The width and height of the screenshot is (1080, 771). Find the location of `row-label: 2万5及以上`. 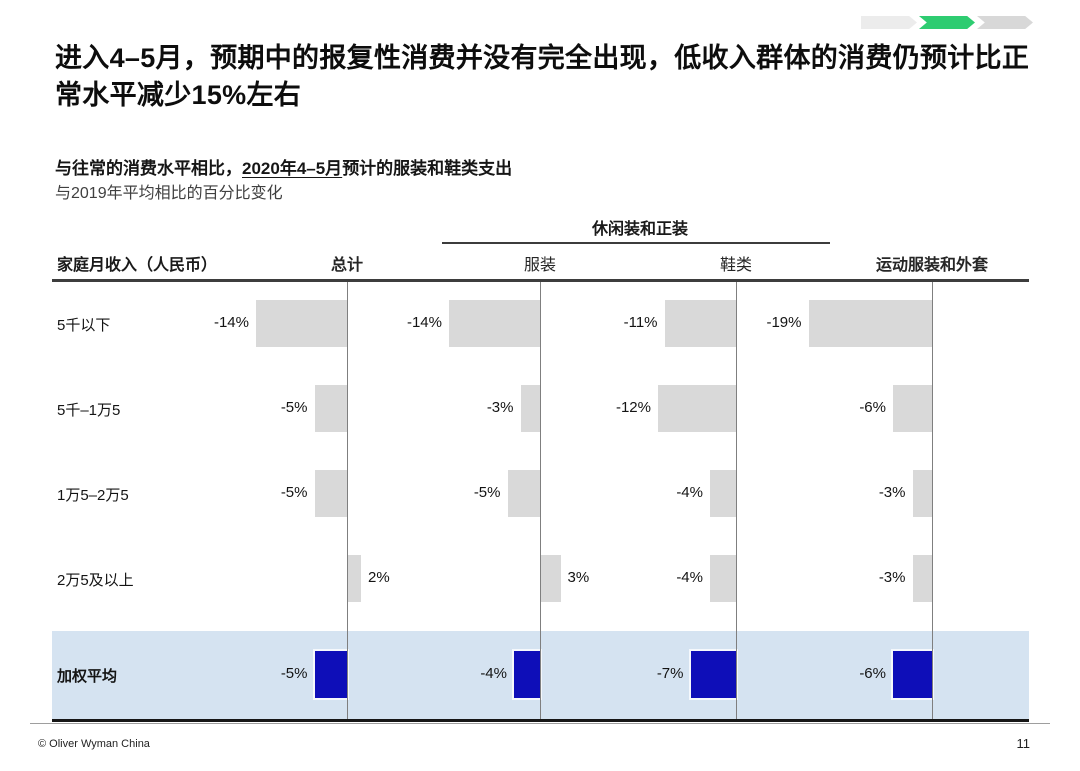

row-label: 2万5及以上 is located at coordinates (95, 580).